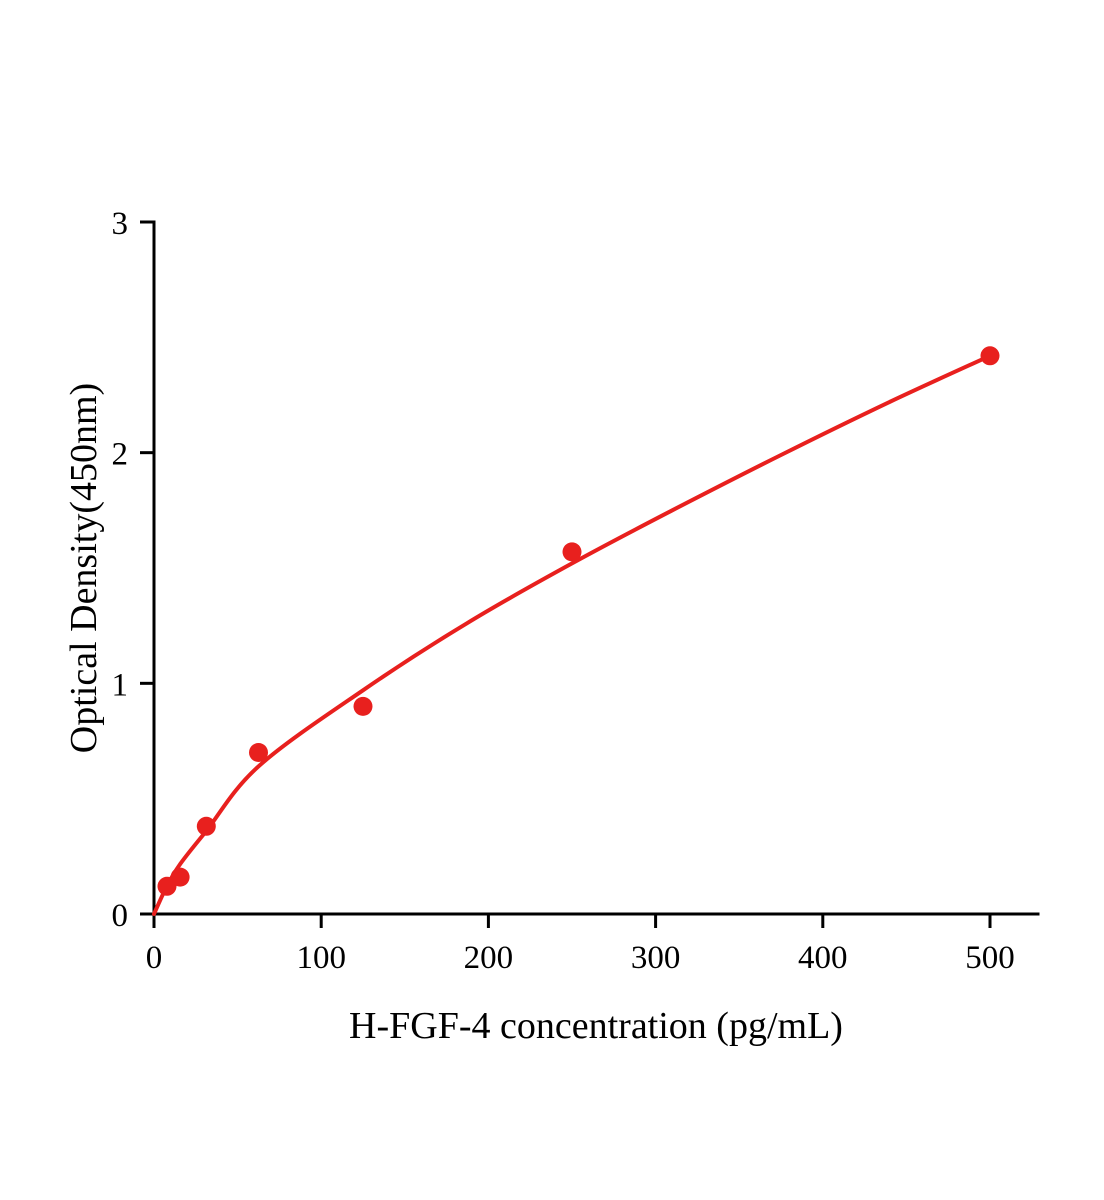 This screenshot has height=1200, width=1104. Describe the element at coordinates (120, 685) in the screenshot. I see `y-tick-label: 1` at that location.